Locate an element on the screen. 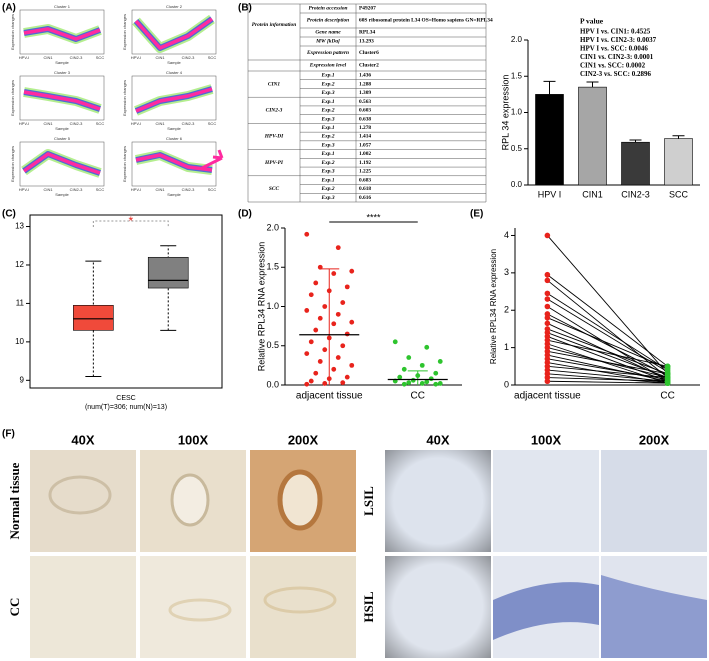  column-label: 200X is located at coordinates (303, 439).